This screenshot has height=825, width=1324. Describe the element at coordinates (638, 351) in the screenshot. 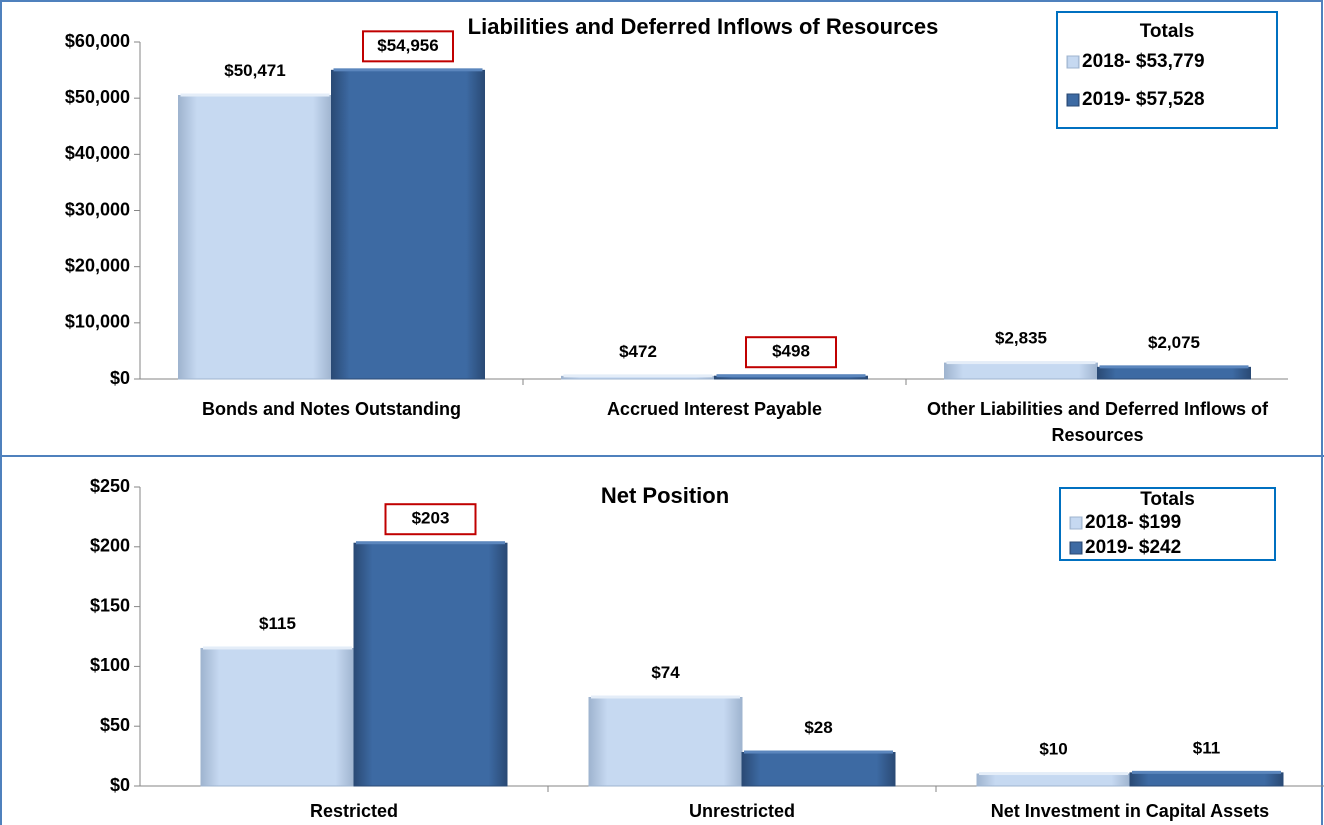

I see `data-label: $472` at that location.